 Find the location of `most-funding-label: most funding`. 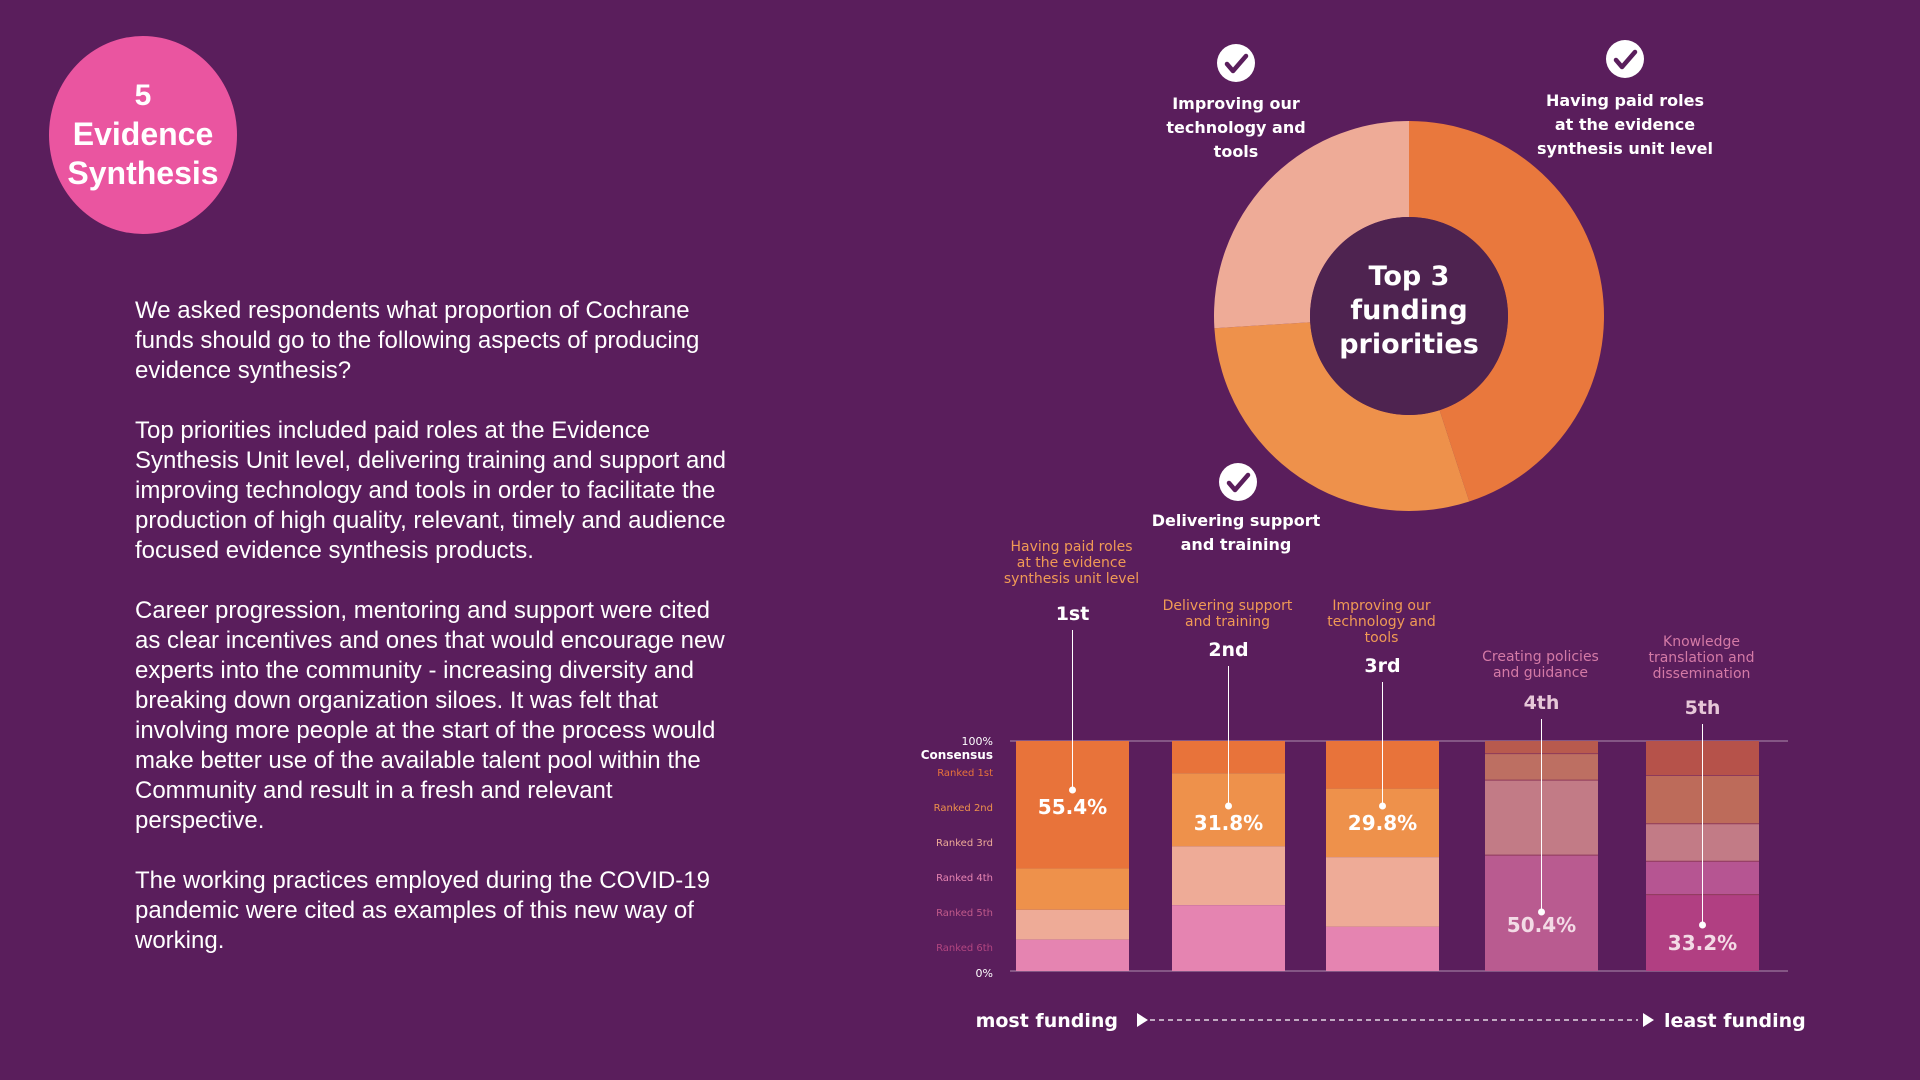

most-funding-label: most funding is located at coordinates (1047, 1021).